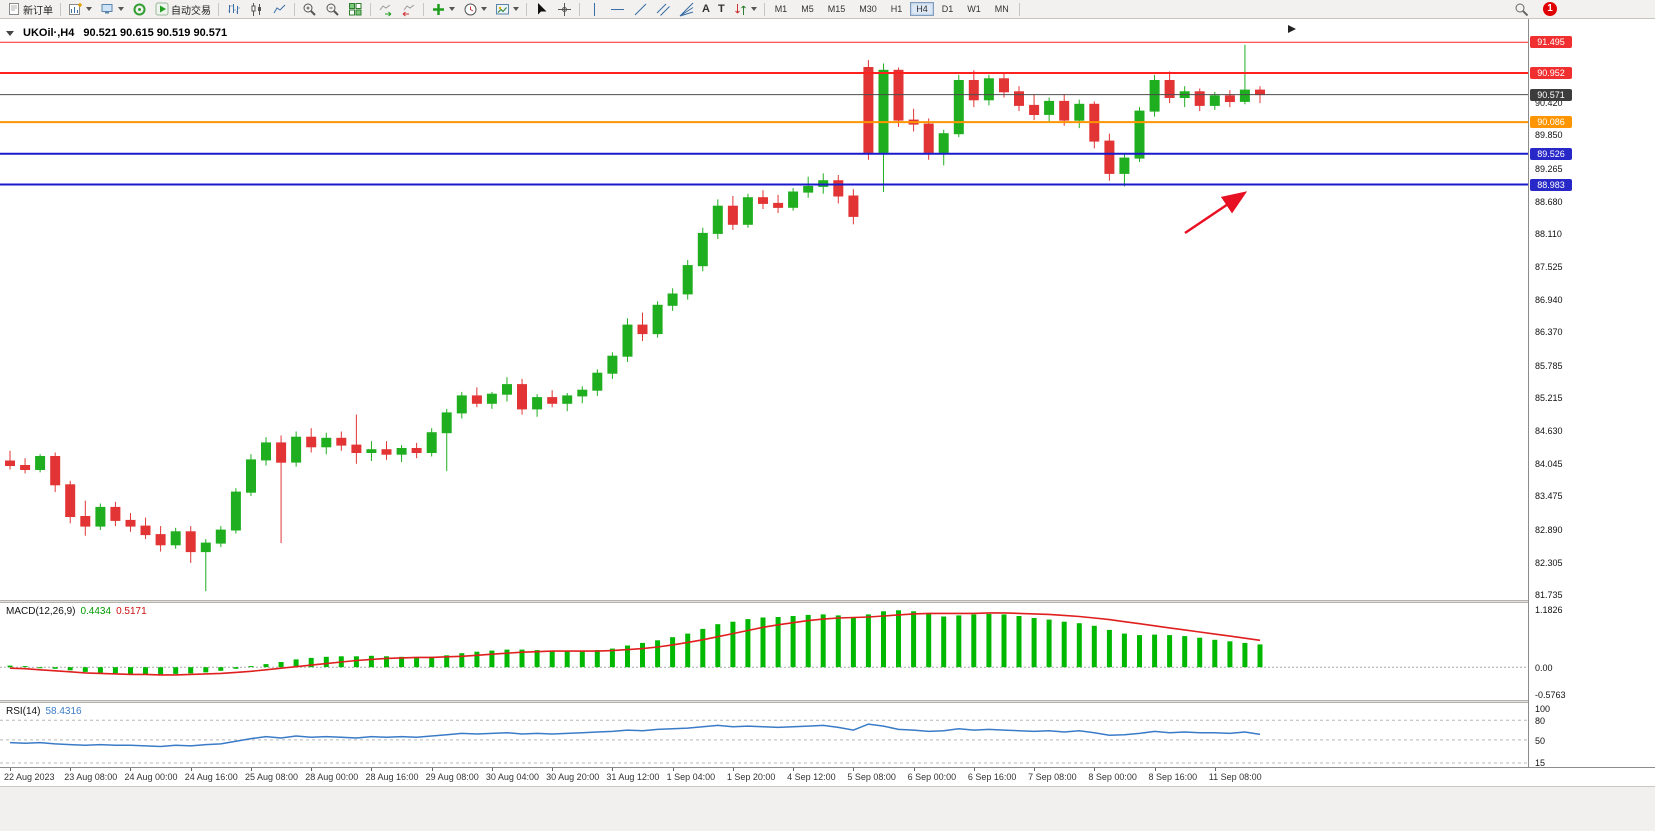  What do you see at coordinates (76, 611) in the screenshot?
I see `macd-label: MACD(12,26,9) 0.4434 0.5171` at bounding box center [76, 611].